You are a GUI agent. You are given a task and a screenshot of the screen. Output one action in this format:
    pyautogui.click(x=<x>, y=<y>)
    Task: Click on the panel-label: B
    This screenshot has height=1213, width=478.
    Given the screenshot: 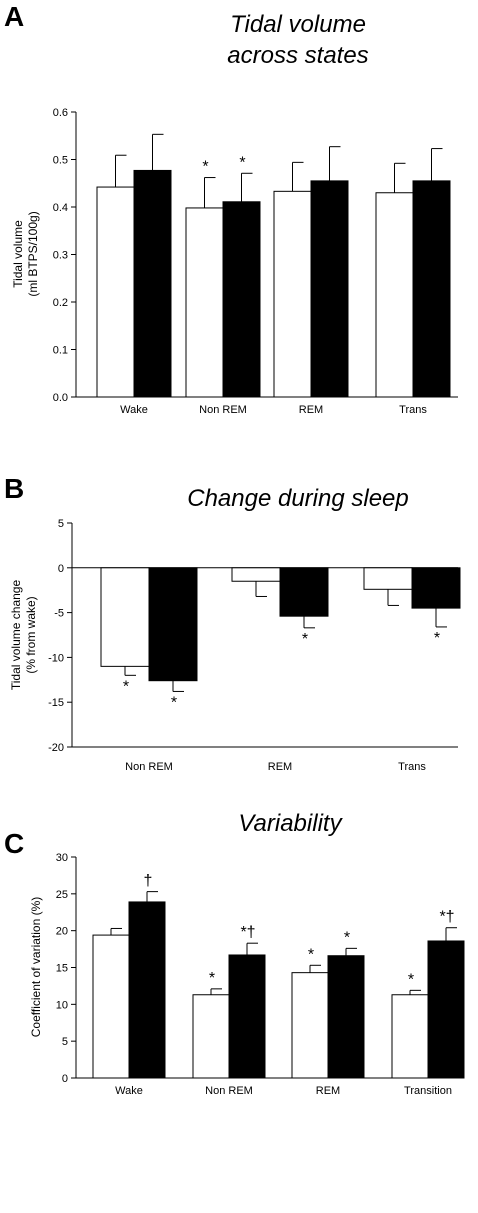 What is the action you would take?
    pyautogui.click(x=14, y=488)
    